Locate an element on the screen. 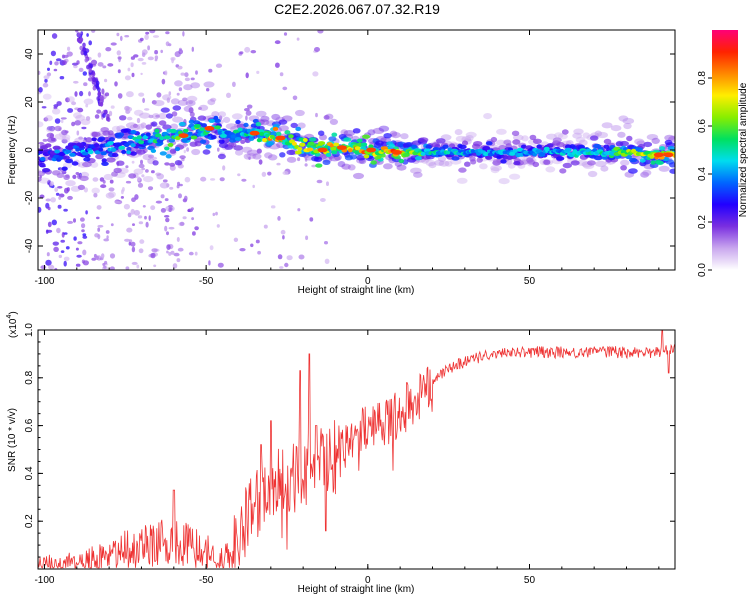 Image resolution: width=750 pixels, height=605 pixels. y-tick-label: -40 is located at coordinates (29, 245).